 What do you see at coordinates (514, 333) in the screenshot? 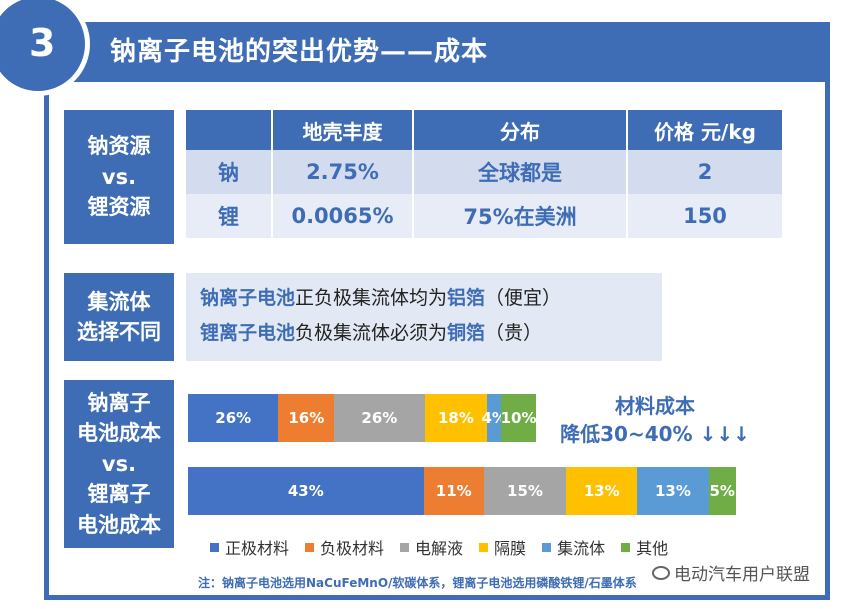
I see `body-text: （贵）` at bounding box center [514, 333].